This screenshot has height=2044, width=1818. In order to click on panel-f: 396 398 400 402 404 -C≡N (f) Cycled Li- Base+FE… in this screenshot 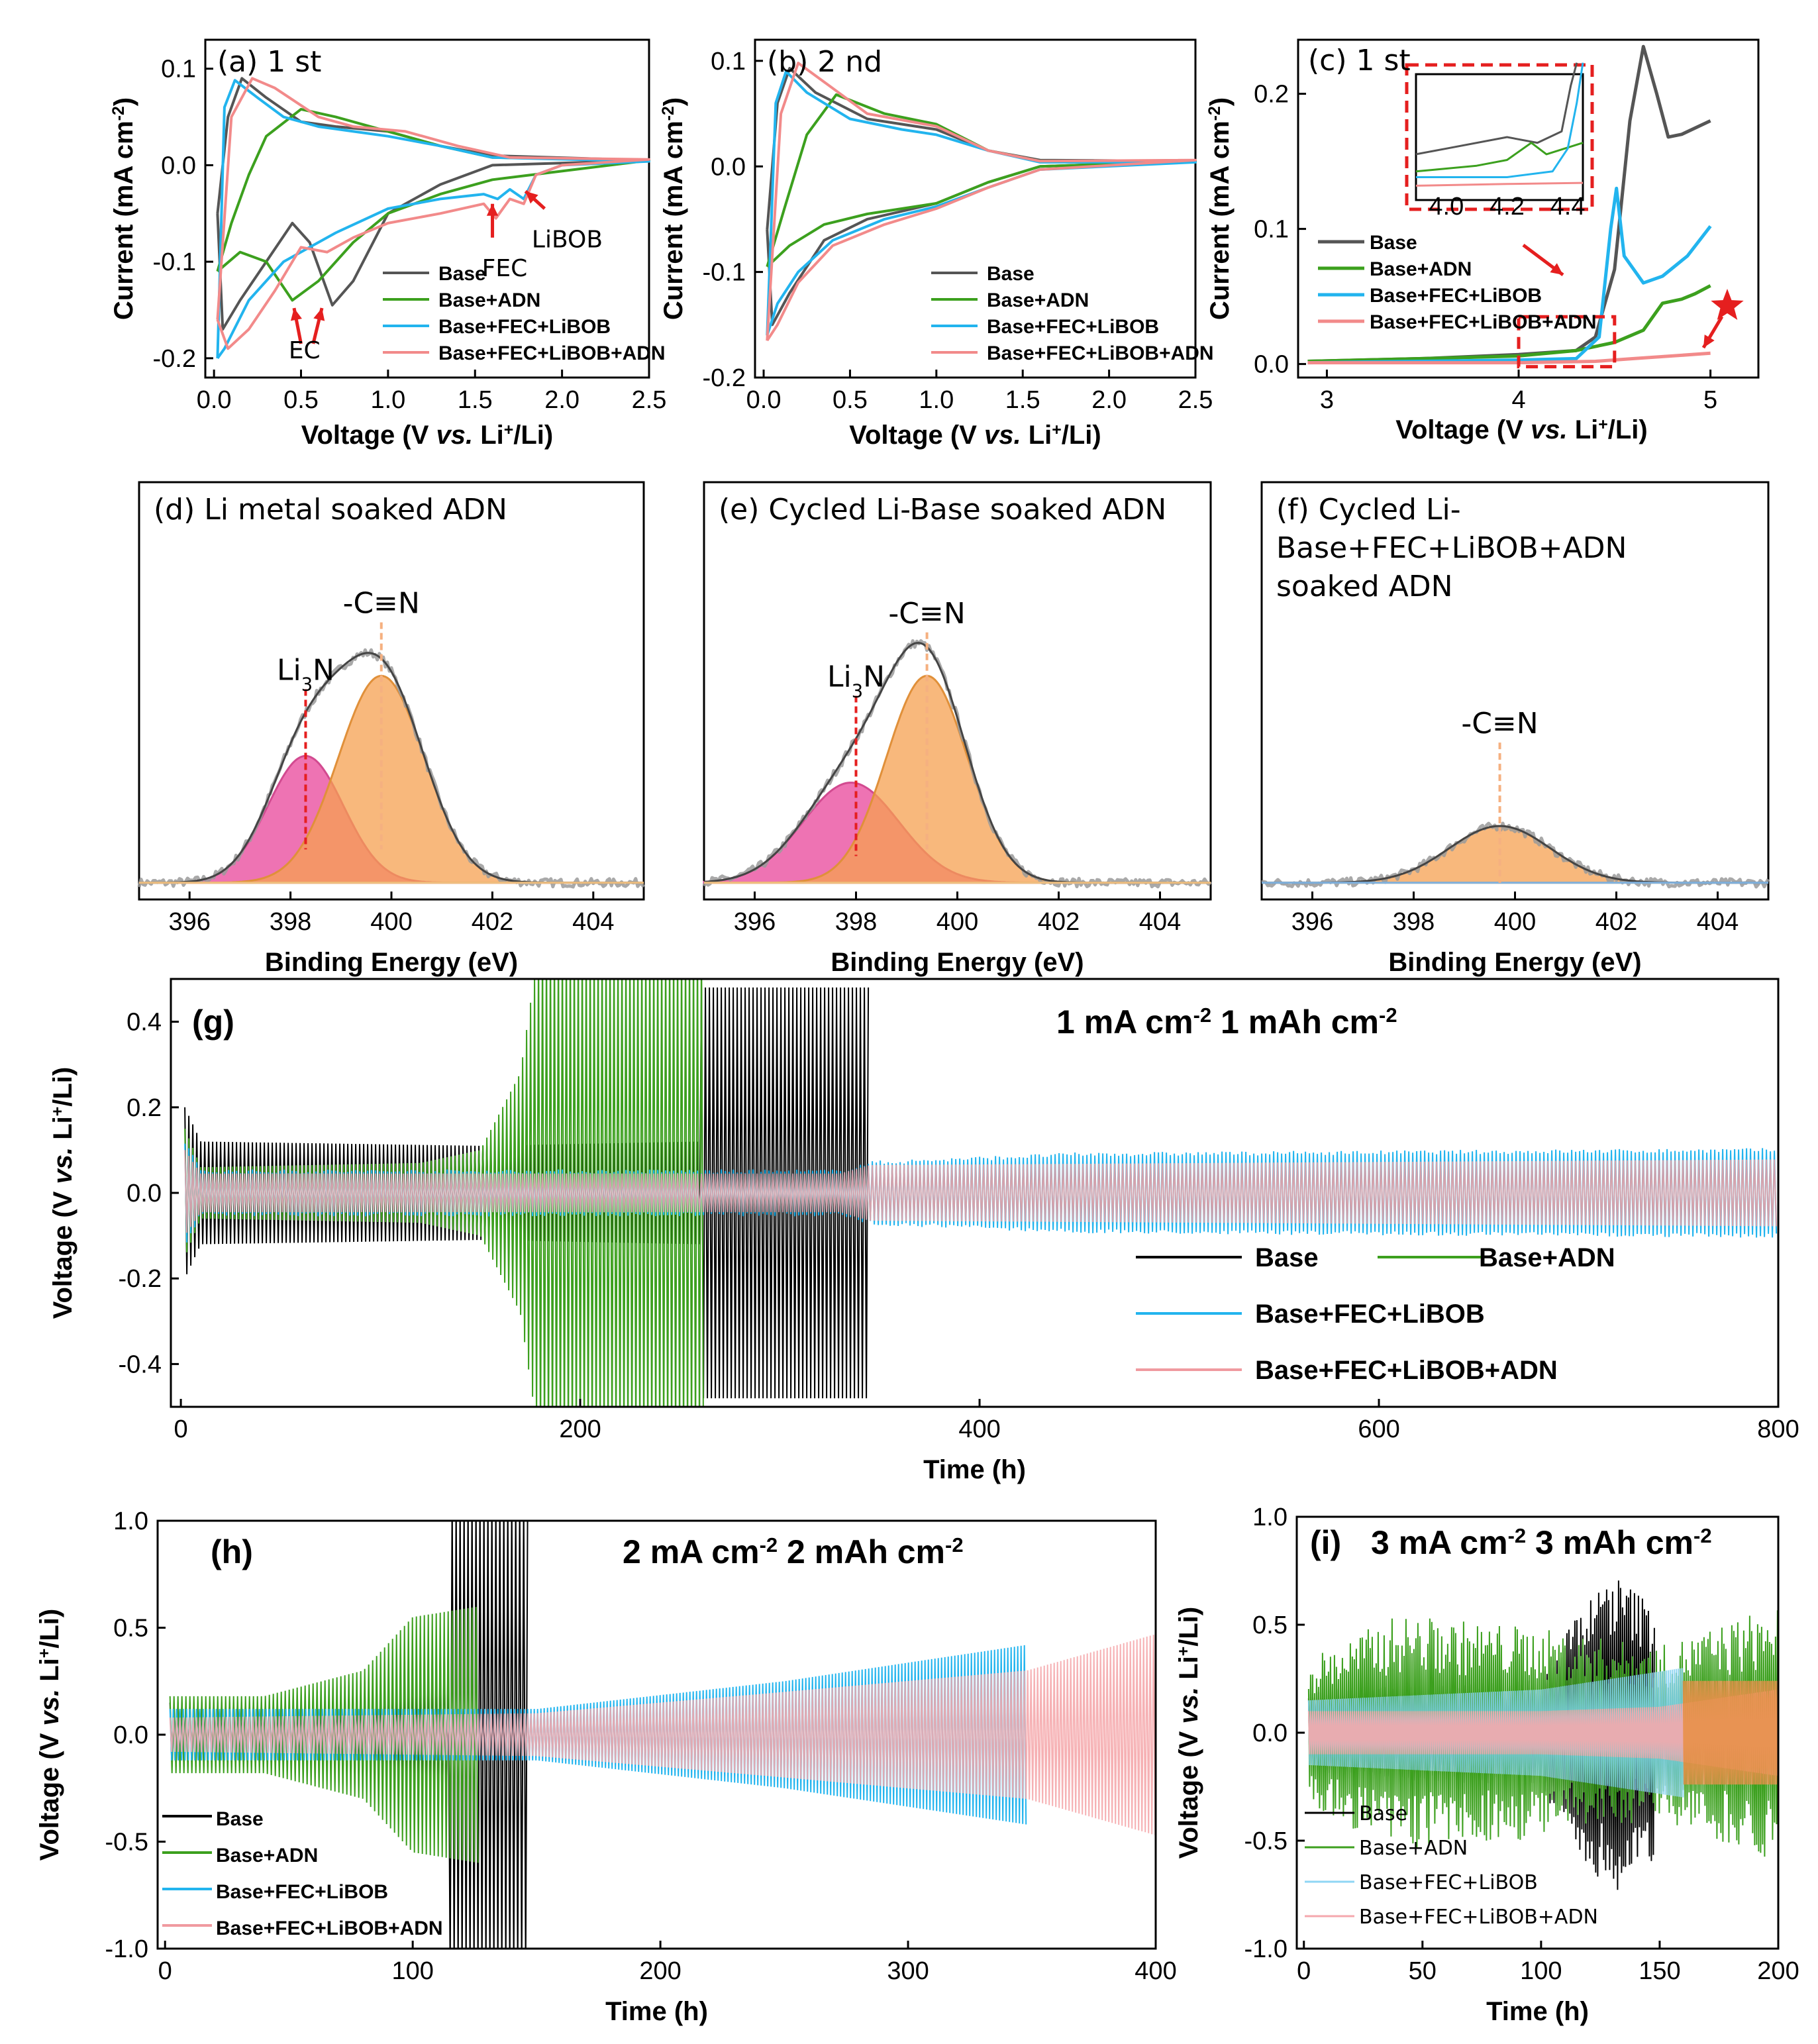, I will do `click(1515, 729)`.